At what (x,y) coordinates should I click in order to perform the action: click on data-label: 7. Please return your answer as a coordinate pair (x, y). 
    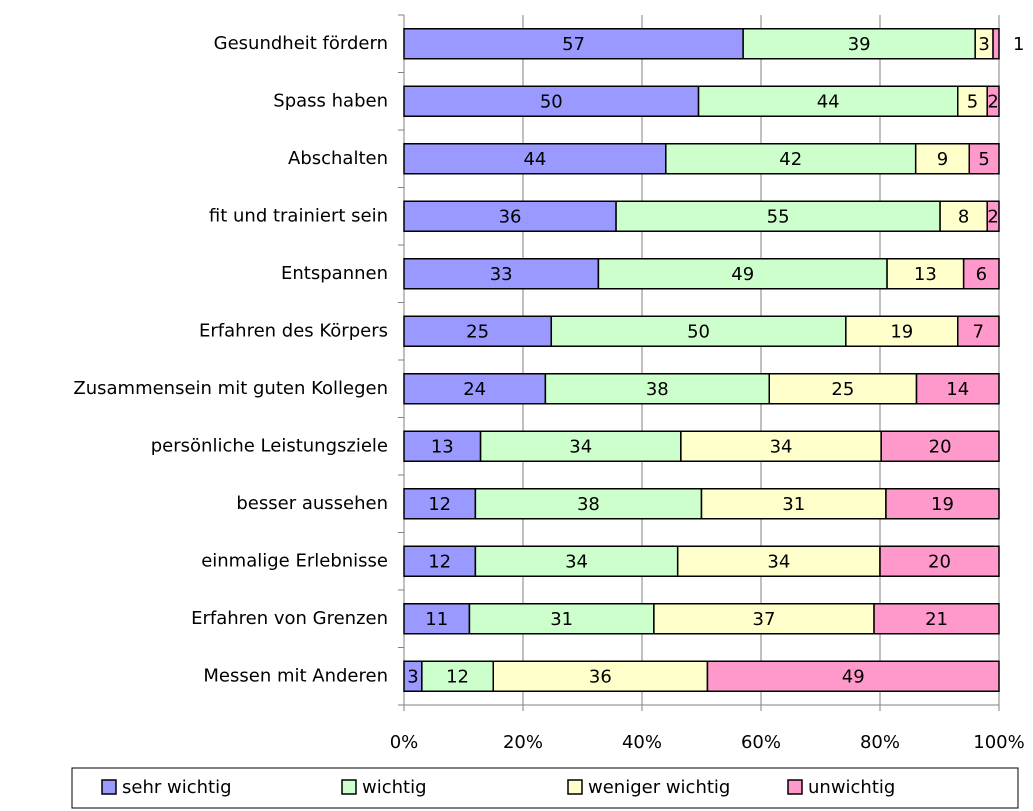
    Looking at the image, I should click on (978, 331).